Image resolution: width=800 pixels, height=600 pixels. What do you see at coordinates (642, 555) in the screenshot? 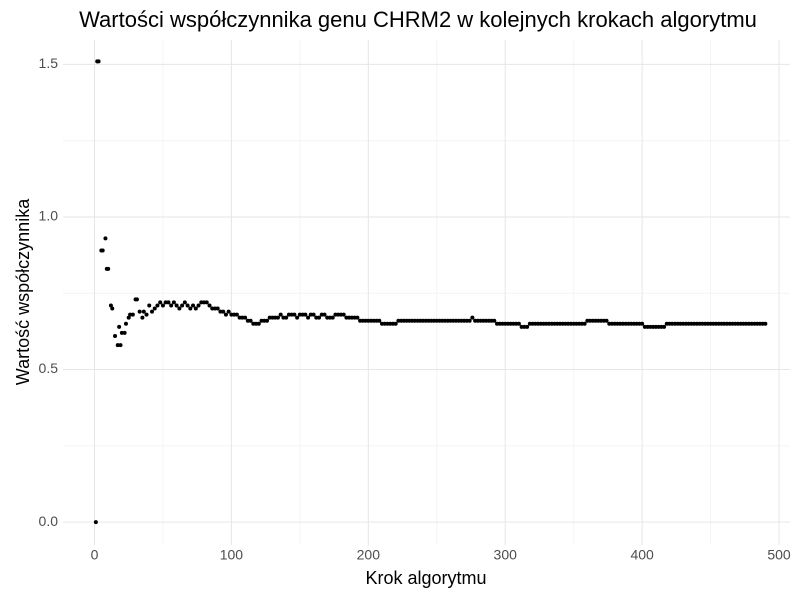
I see `x-tick-label: 400` at bounding box center [642, 555].